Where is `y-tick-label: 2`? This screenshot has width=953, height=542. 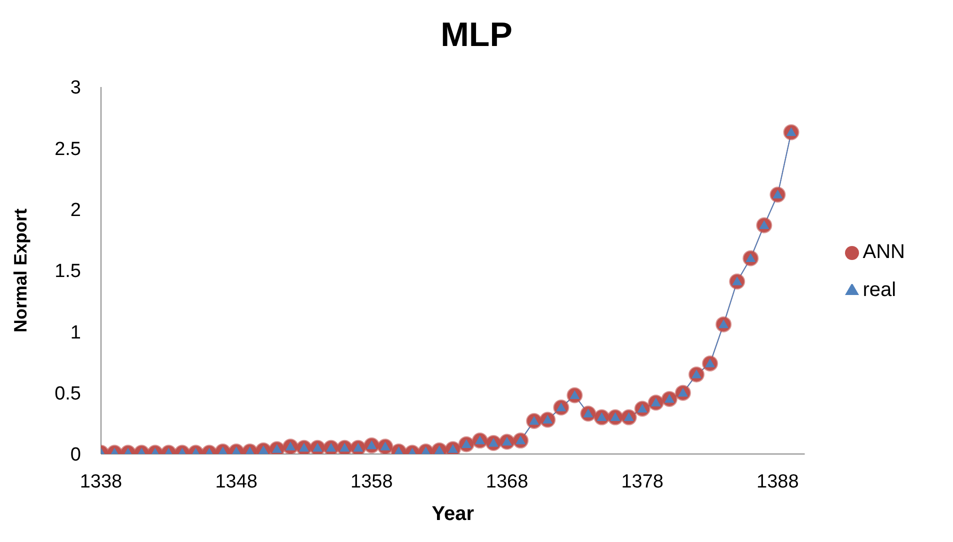
y-tick-label: 2 is located at coordinates (75, 211).